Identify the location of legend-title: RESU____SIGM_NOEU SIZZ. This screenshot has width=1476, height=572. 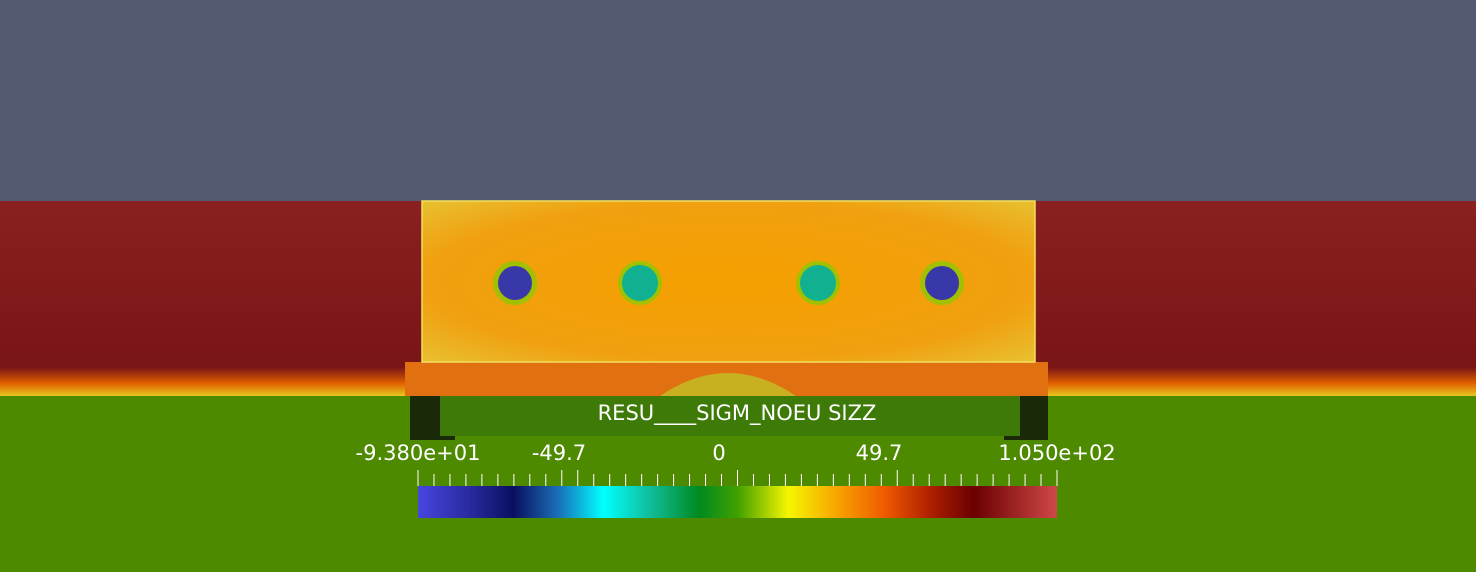
(737, 413).